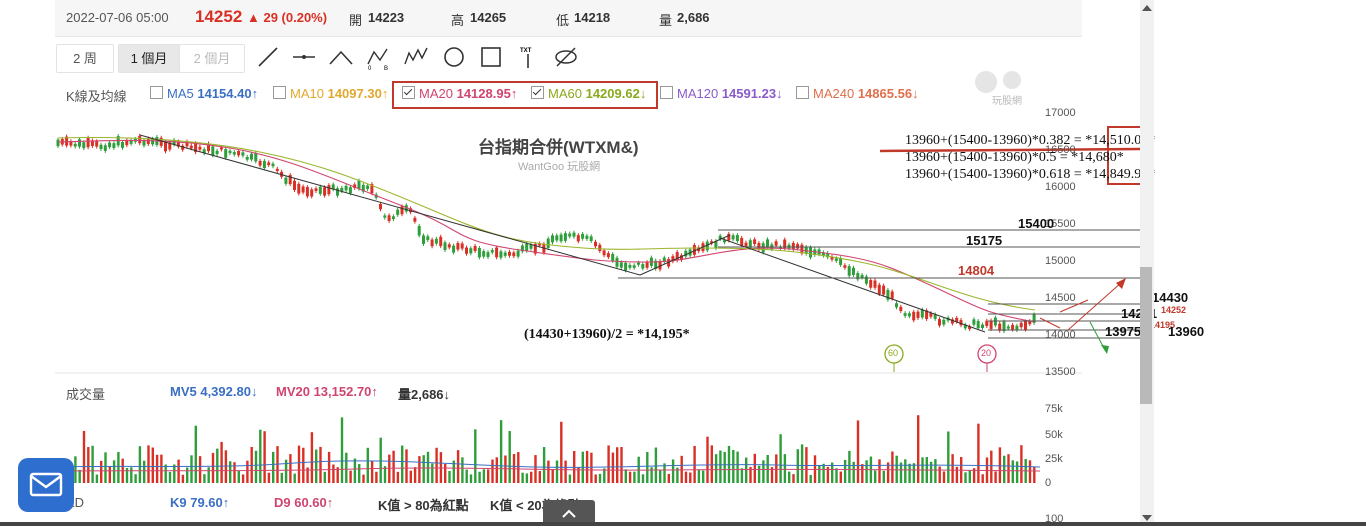 The height and width of the screenshot is (531, 1366). What do you see at coordinates (1147, 8) in the screenshot?
I see `scroll-up-icon` at bounding box center [1147, 8].